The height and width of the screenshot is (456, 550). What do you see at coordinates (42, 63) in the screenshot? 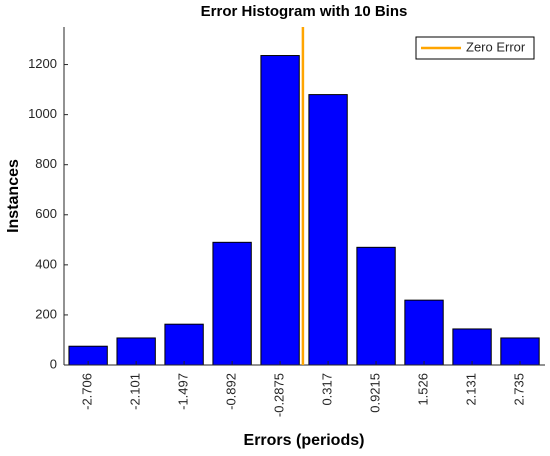
I see `y-tick-label: 1200` at bounding box center [42, 63].